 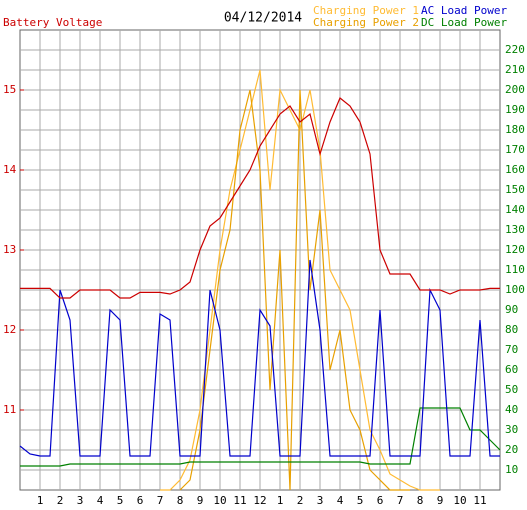 What do you see at coordinates (515, 149) in the screenshot?
I see `y2-tick-label: 170` at bounding box center [515, 149].